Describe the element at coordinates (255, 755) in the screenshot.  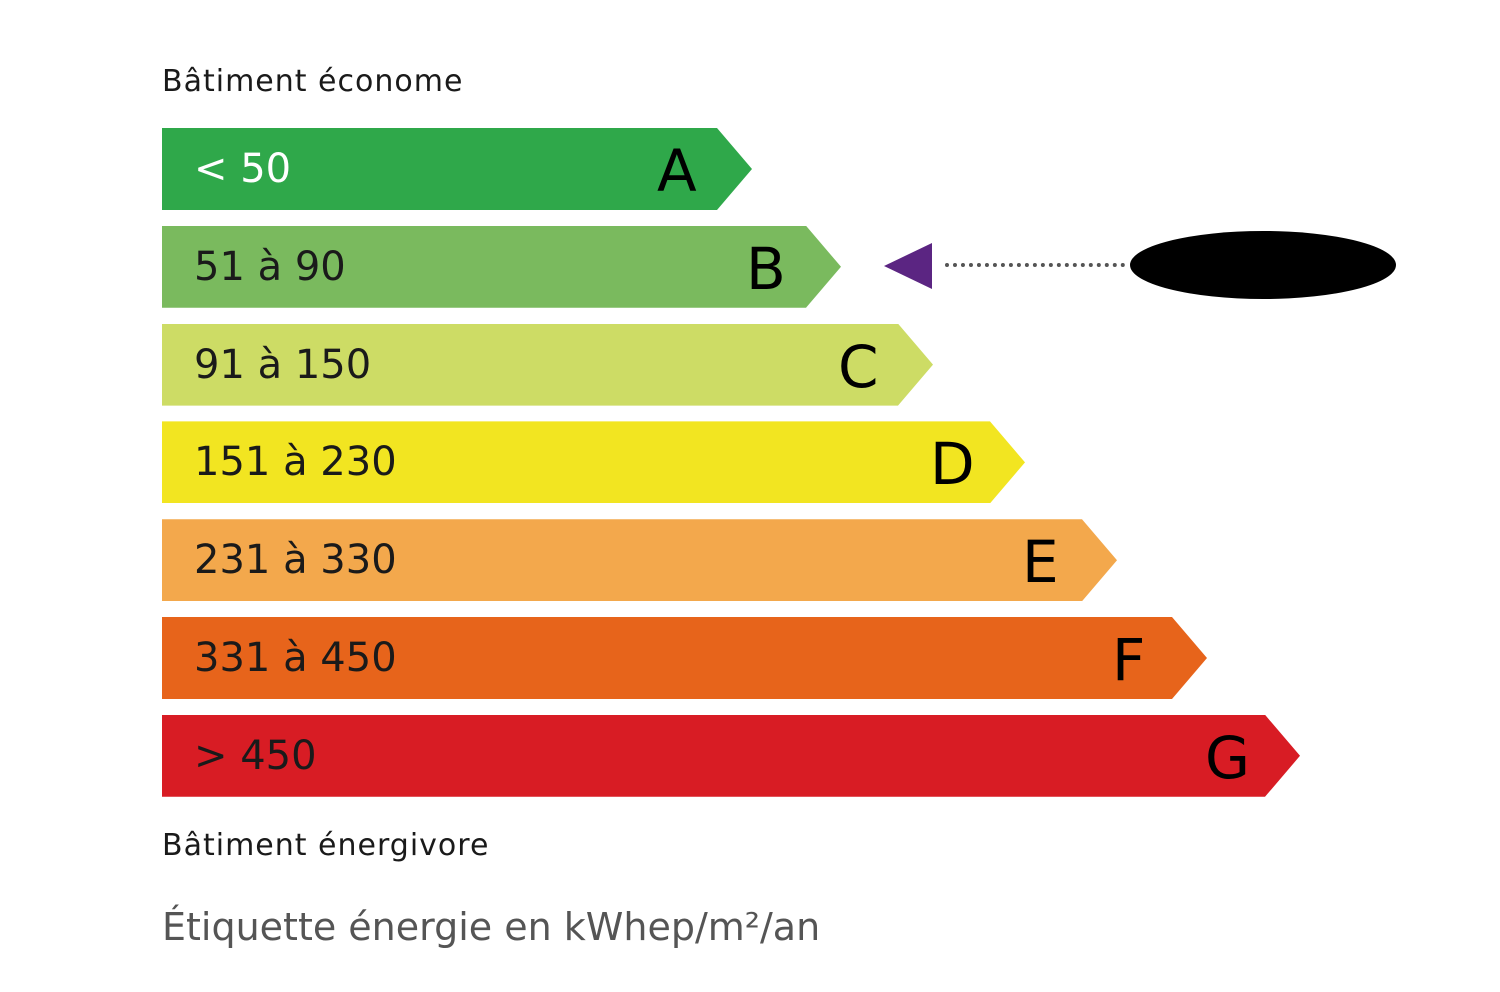
I see `energy-range-label: > 450` at that location.